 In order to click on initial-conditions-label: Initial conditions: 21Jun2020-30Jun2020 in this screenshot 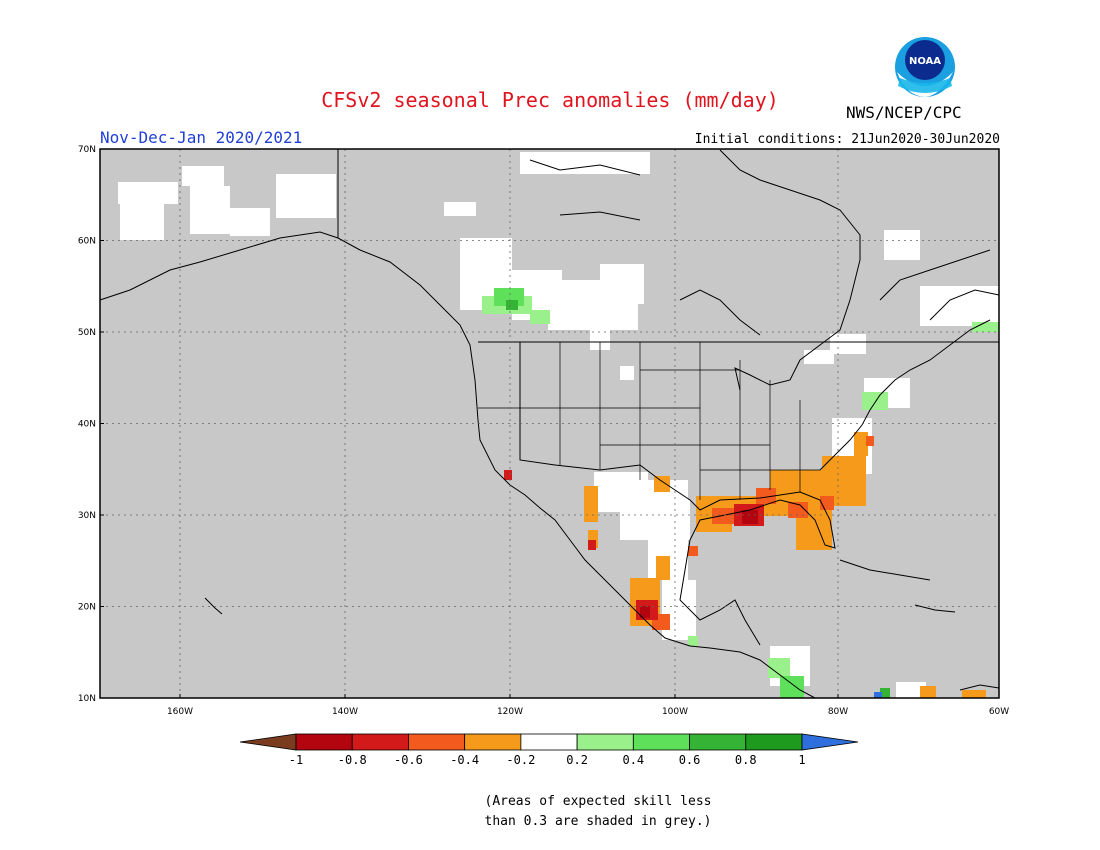, I will do `click(847, 139)`.